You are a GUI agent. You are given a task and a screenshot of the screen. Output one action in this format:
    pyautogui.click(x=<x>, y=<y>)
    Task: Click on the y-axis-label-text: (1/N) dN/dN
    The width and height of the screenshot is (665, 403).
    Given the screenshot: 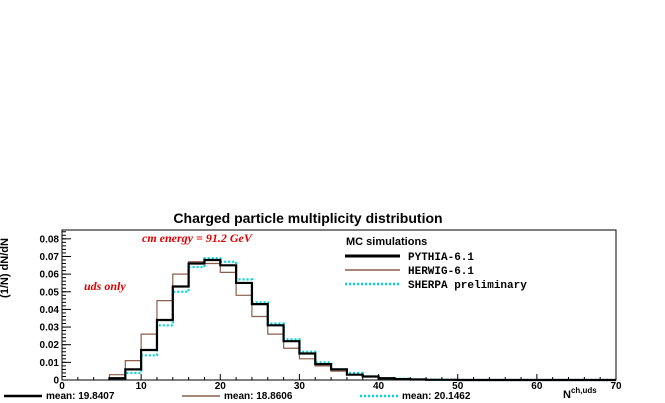 What is the action you would take?
    pyautogui.click(x=5, y=268)
    